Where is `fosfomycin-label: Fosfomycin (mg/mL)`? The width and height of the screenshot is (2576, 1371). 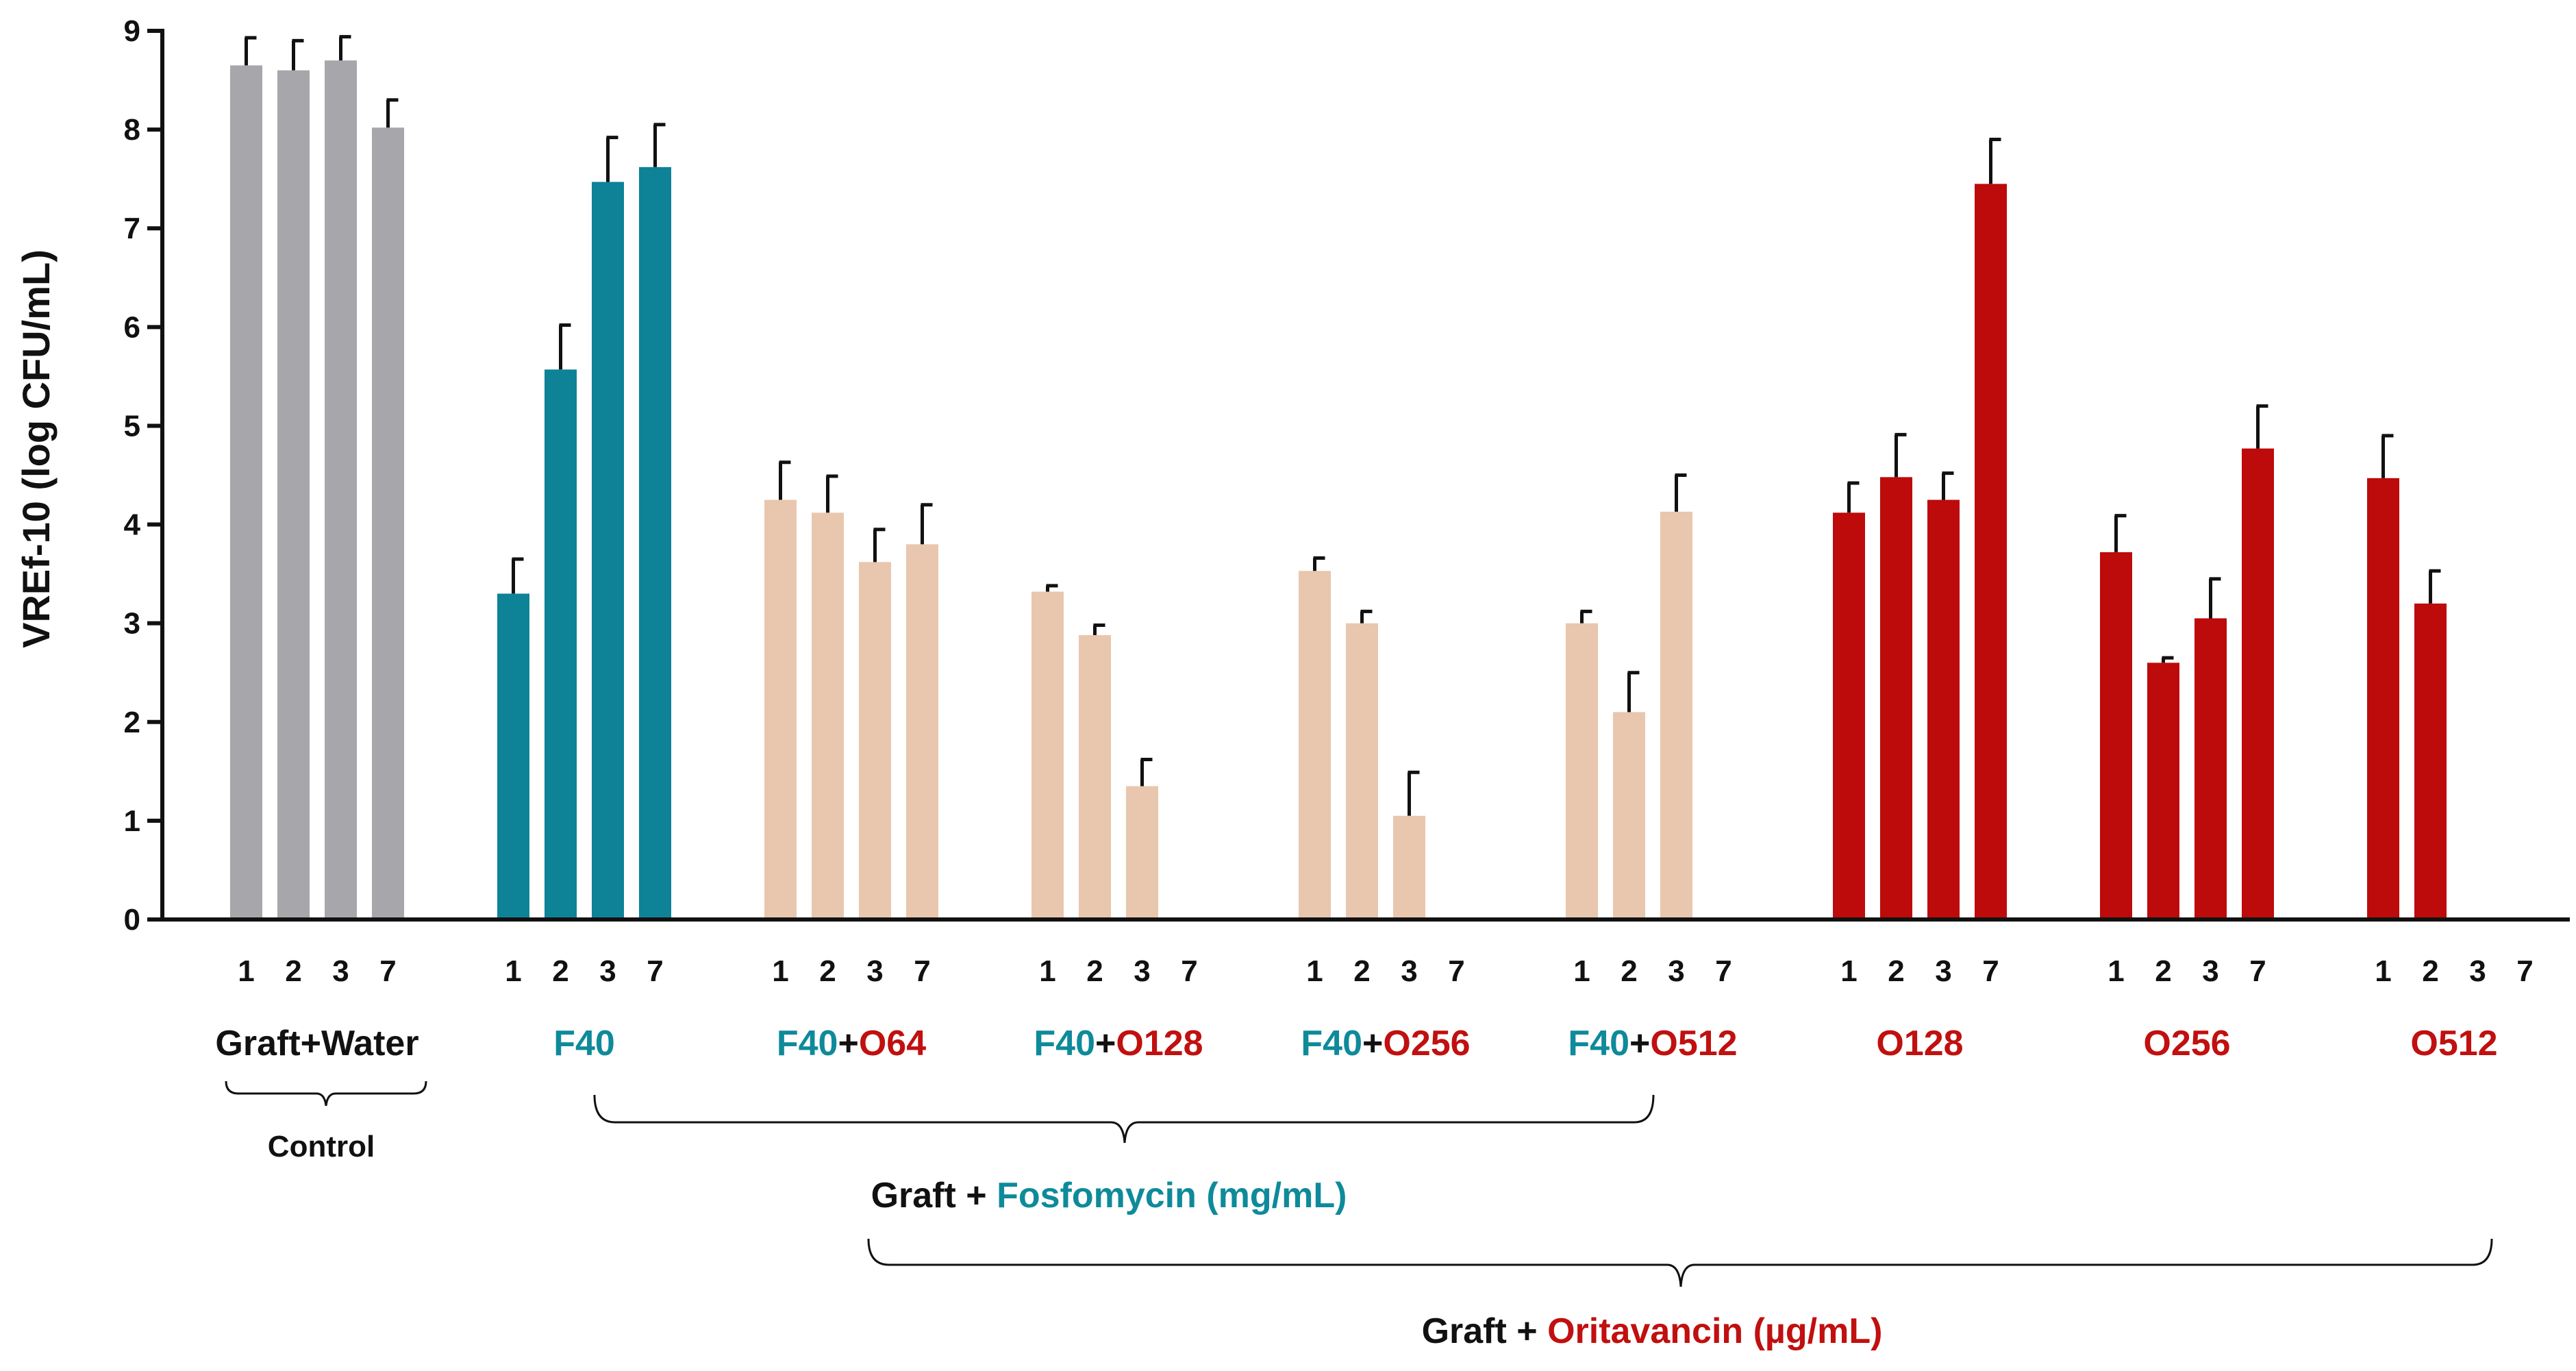 fosfomycin-label: Fosfomycin (mg/mL) is located at coordinates (1172, 1195).